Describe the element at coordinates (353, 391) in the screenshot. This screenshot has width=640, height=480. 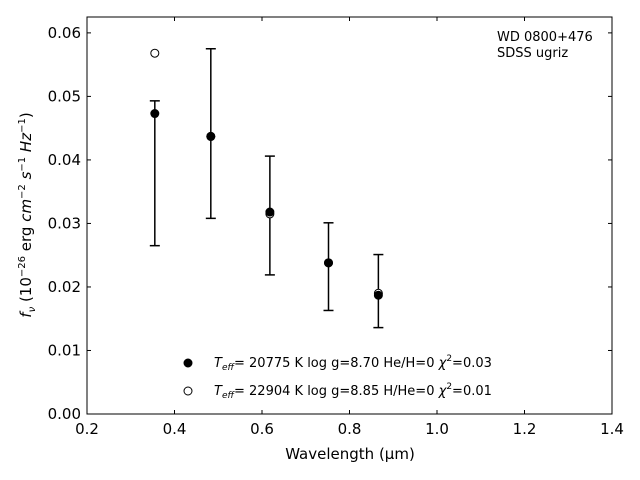
I see `legend-entry-2: Teff= 22904 K log g=8.85 H/He=0 χ2=0.01` at that location.